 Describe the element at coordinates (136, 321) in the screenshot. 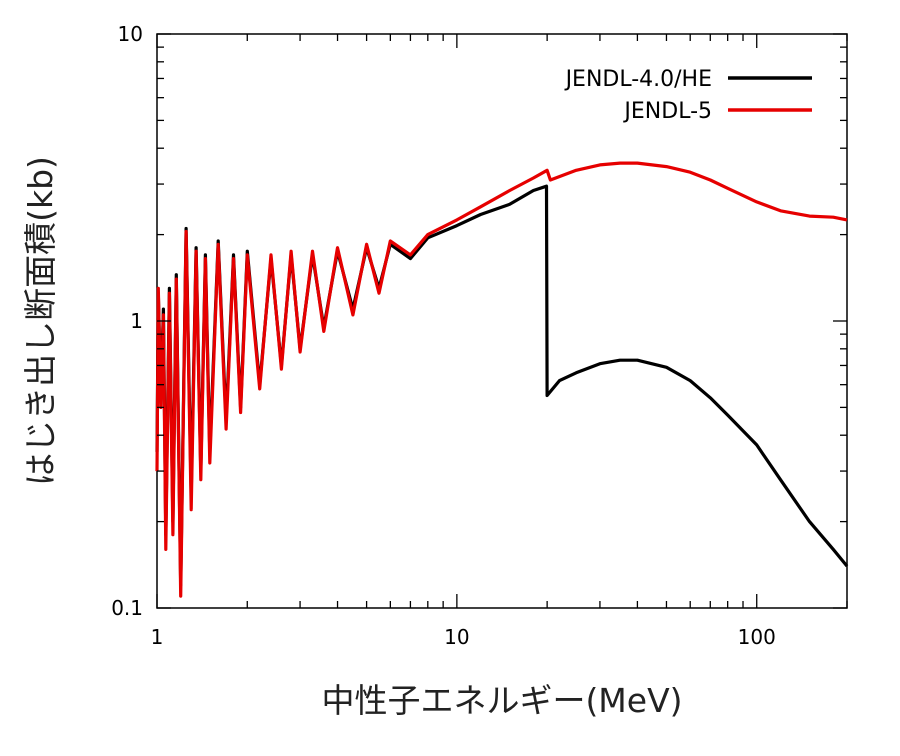

I see `y-tick-label: 1` at that location.